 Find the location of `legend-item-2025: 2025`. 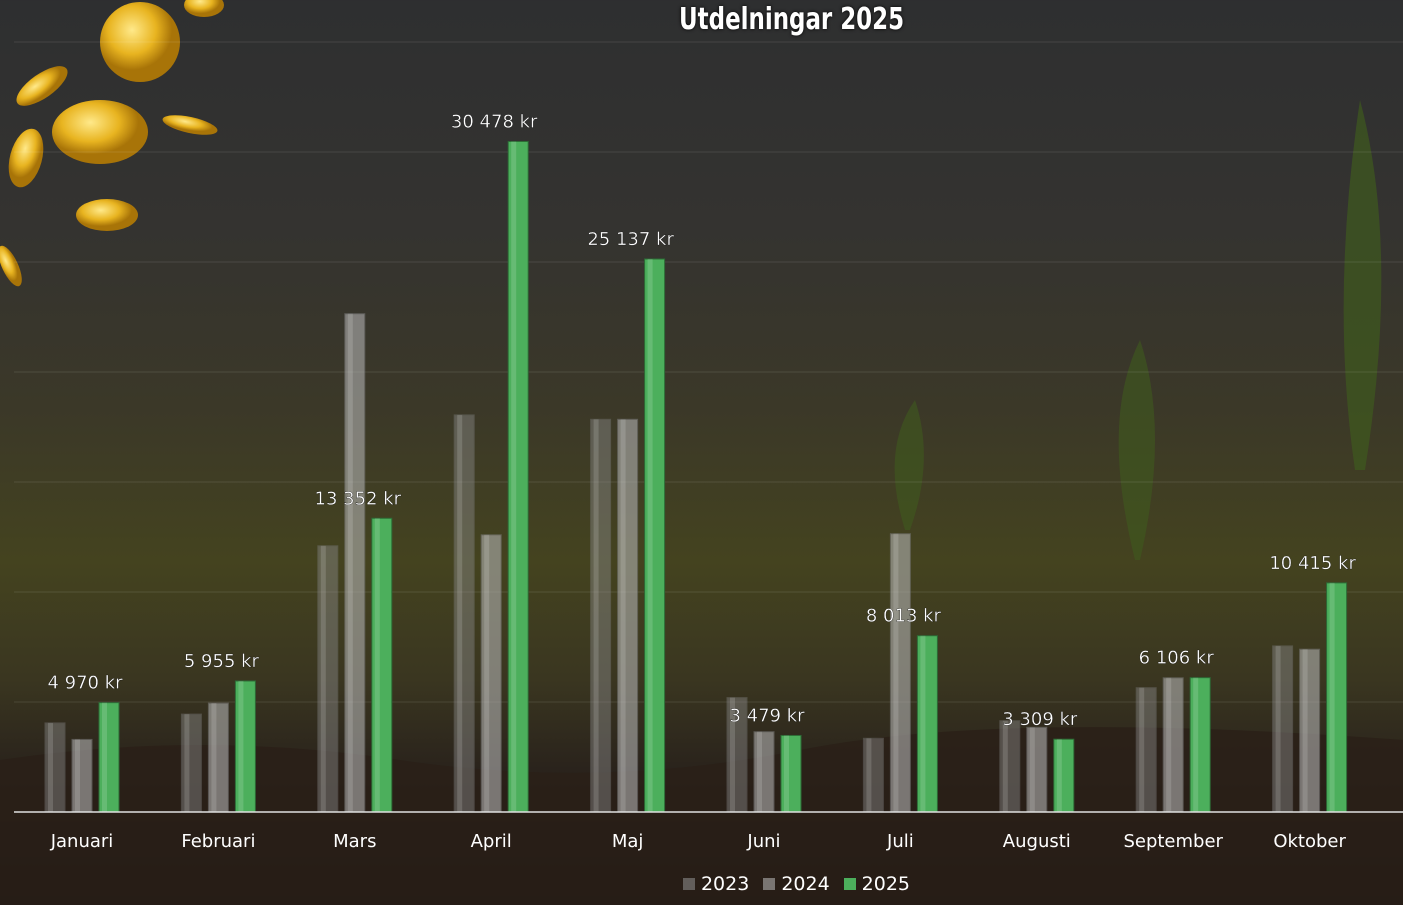

legend-item-2025: 2025 is located at coordinates (877, 884).